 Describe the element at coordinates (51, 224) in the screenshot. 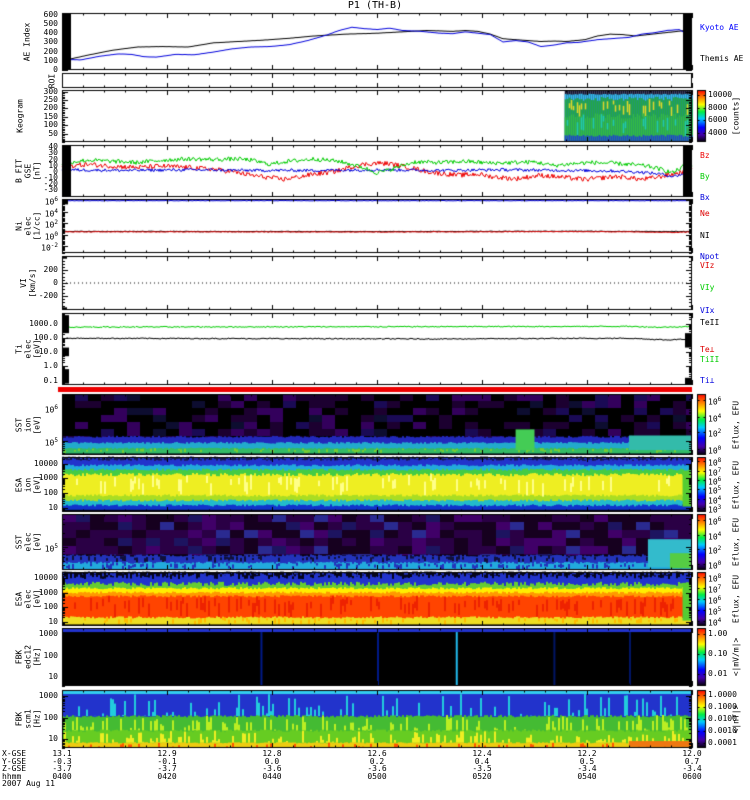

I see `ytick-label: 102` at that location.